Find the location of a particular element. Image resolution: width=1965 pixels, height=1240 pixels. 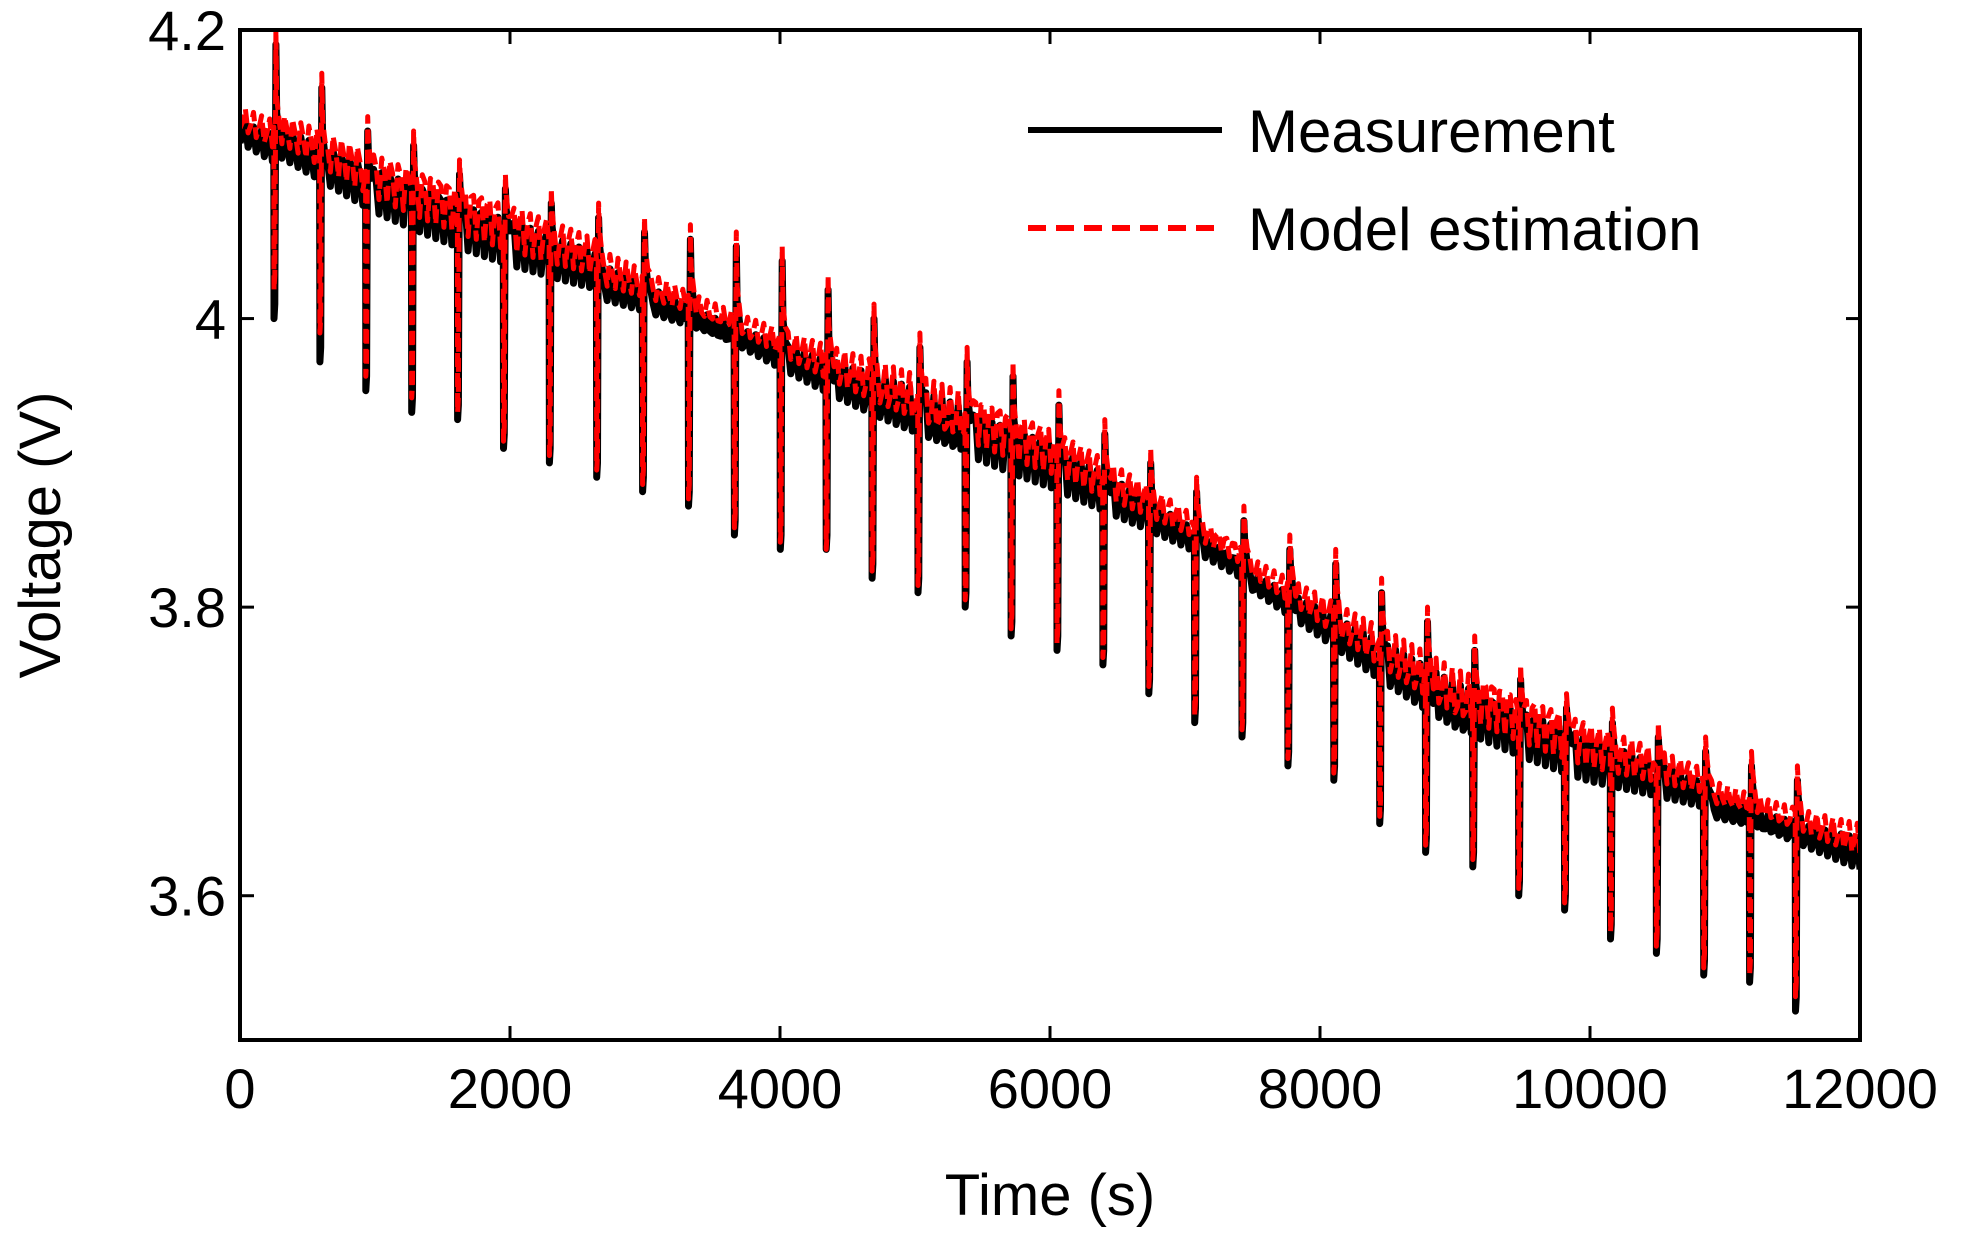

legend-label-model-estimation: Model estimation is located at coordinates (1475, 229).